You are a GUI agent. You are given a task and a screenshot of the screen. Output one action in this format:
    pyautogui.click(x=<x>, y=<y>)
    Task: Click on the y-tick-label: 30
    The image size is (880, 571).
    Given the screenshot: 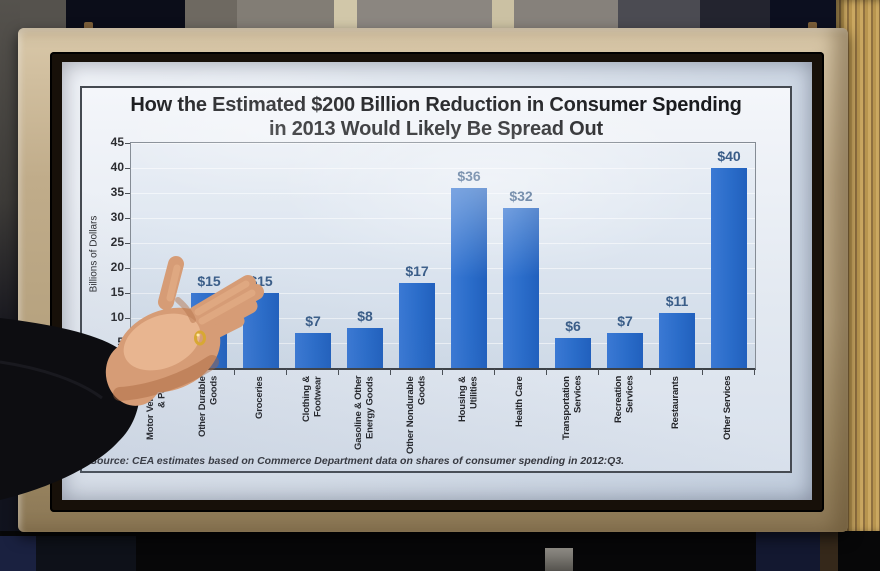 What is the action you would take?
    pyautogui.click(x=117, y=217)
    